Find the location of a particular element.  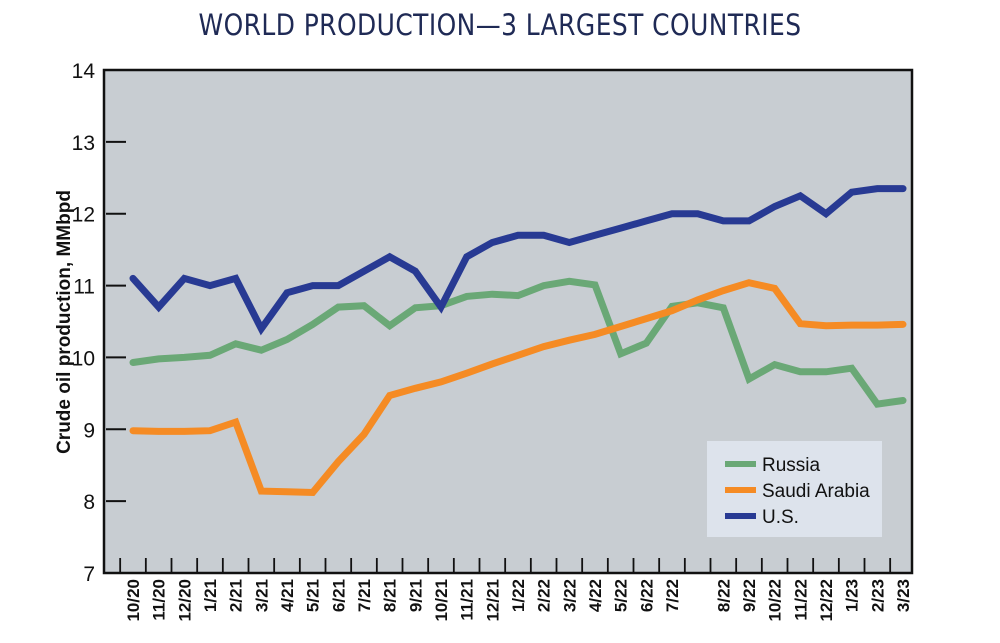

y-tick-label: 14 is located at coordinates (84, 71).